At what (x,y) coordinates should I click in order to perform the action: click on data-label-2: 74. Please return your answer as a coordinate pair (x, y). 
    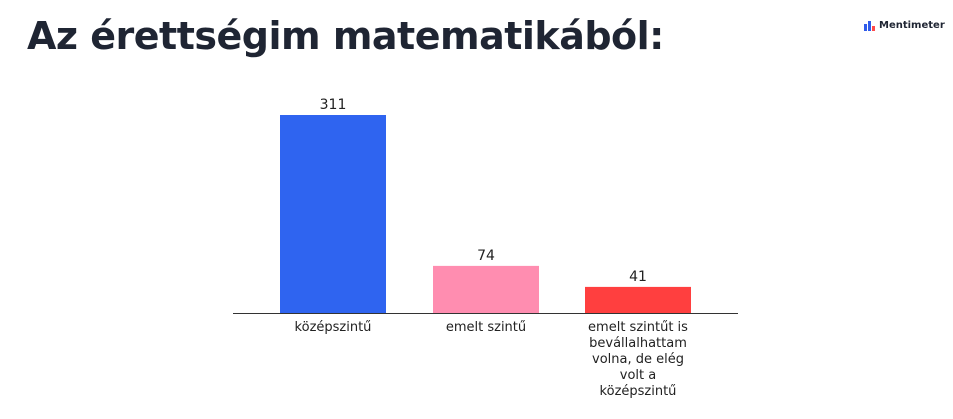
    Looking at the image, I should click on (486, 256).